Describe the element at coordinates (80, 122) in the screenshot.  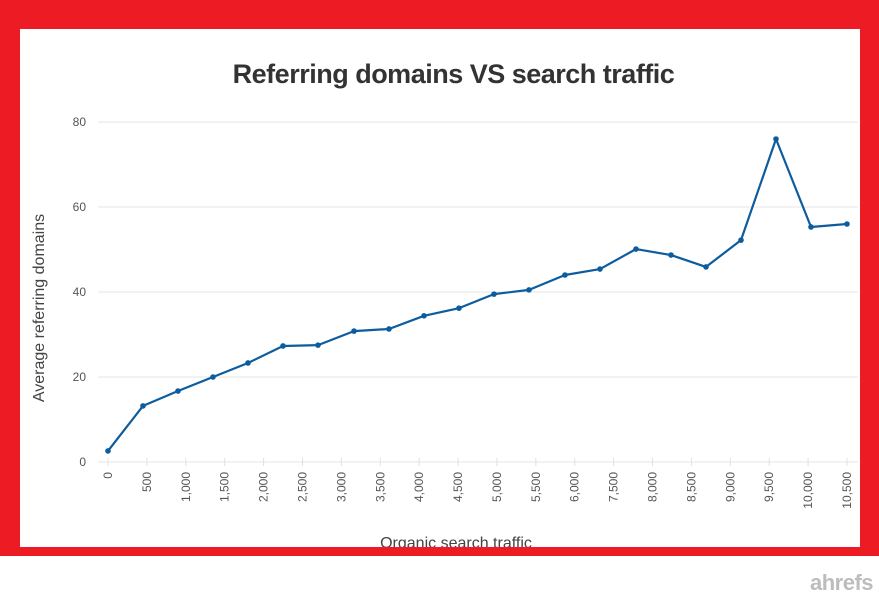
I see `y-tick-label: 80` at that location.